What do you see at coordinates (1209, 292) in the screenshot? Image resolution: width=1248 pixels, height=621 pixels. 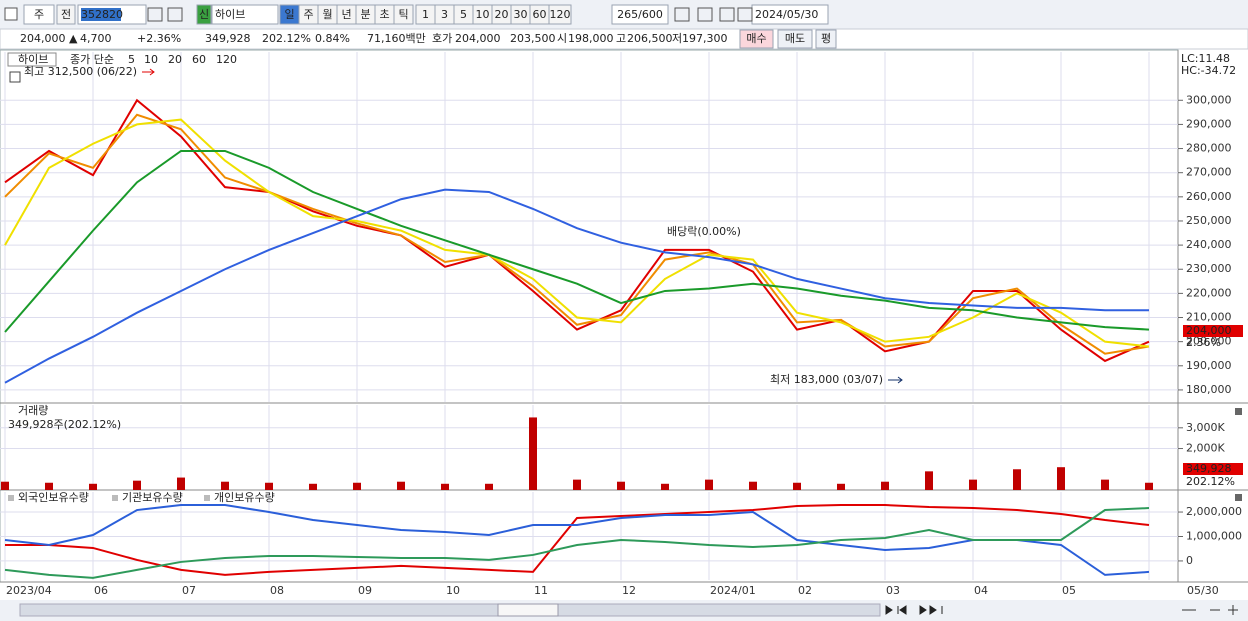 I see `y-tick-label: 220,000` at bounding box center [1209, 292].